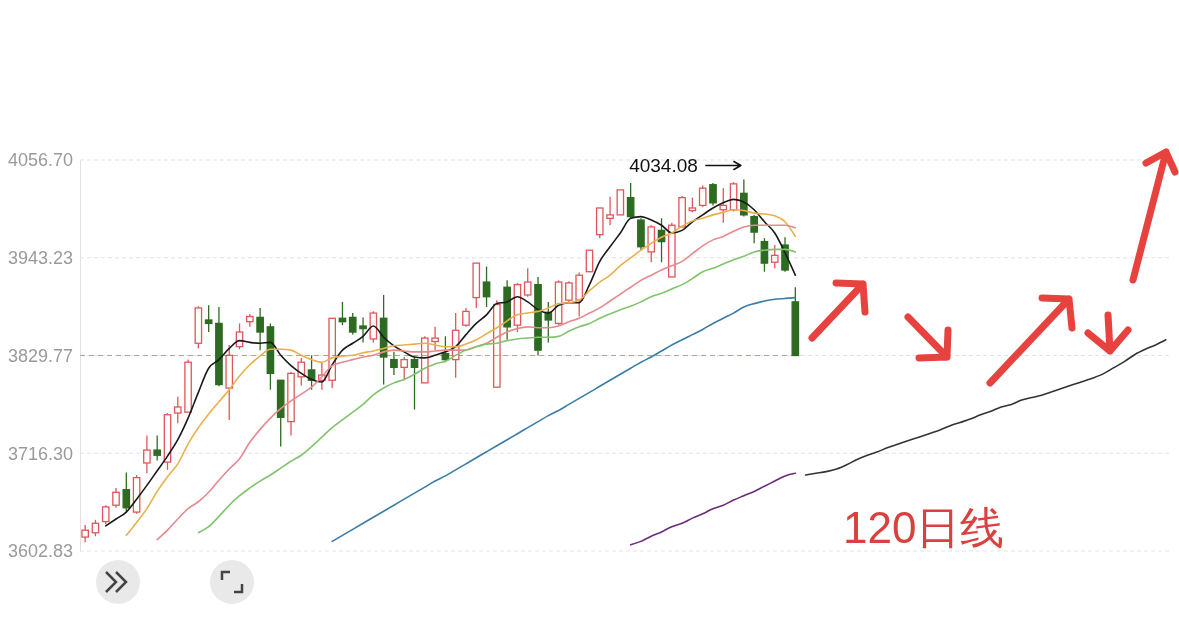  Describe the element at coordinates (40, 355) in the screenshot. I see `y-tick-label: 3829.77` at that location.